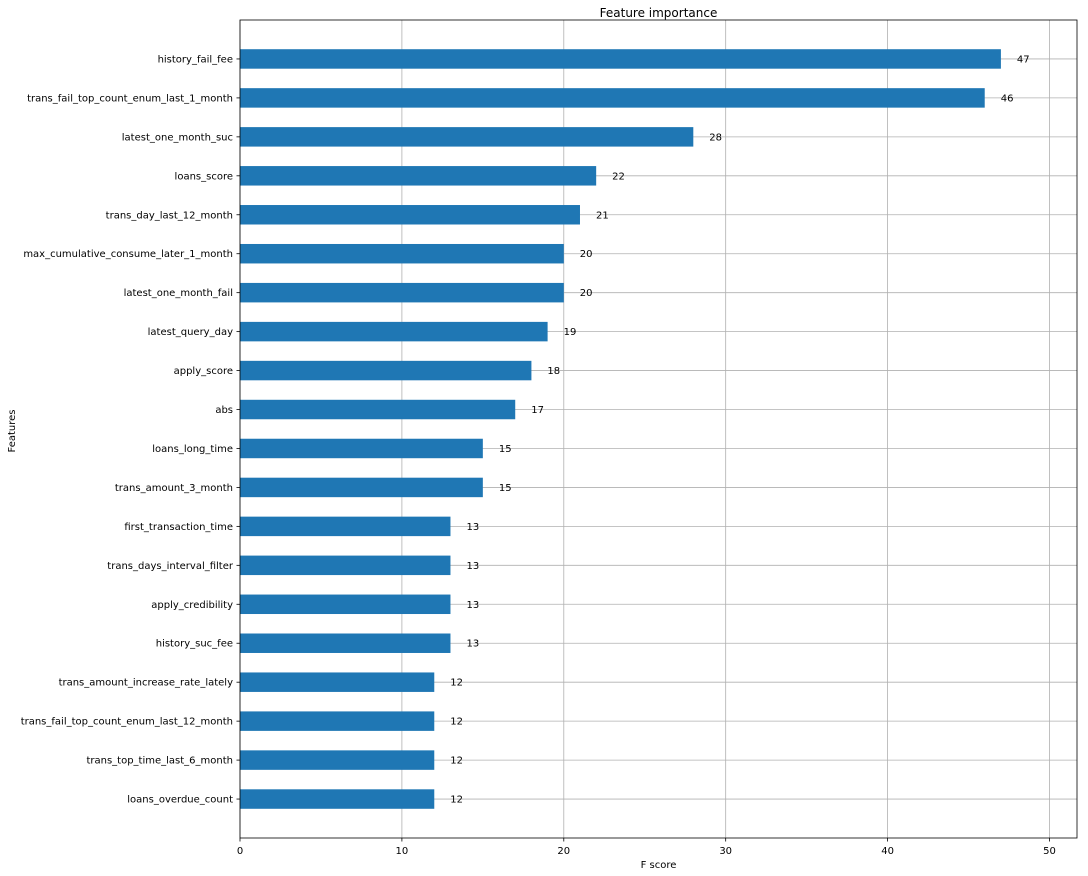 The width and height of the screenshot is (1088, 876). What do you see at coordinates (159, 761) in the screenshot?
I see `y-tick-label: trans_top_time_last_6_month` at bounding box center [159, 761].